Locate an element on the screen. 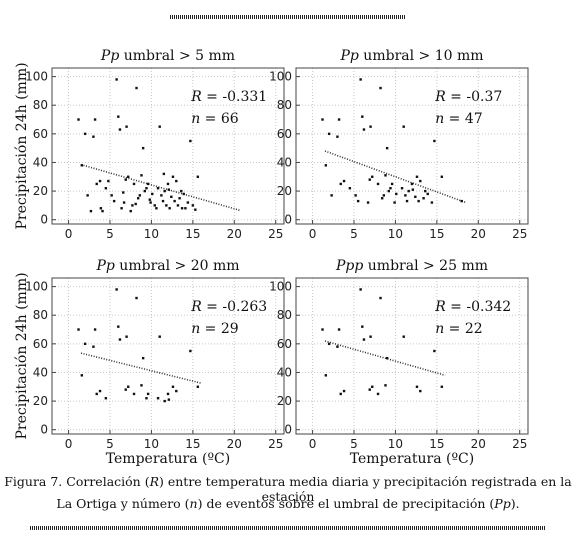 Image resolution: width=576 pixels, height=546 pixels. n-value: = 29 is located at coordinates (219, 329).